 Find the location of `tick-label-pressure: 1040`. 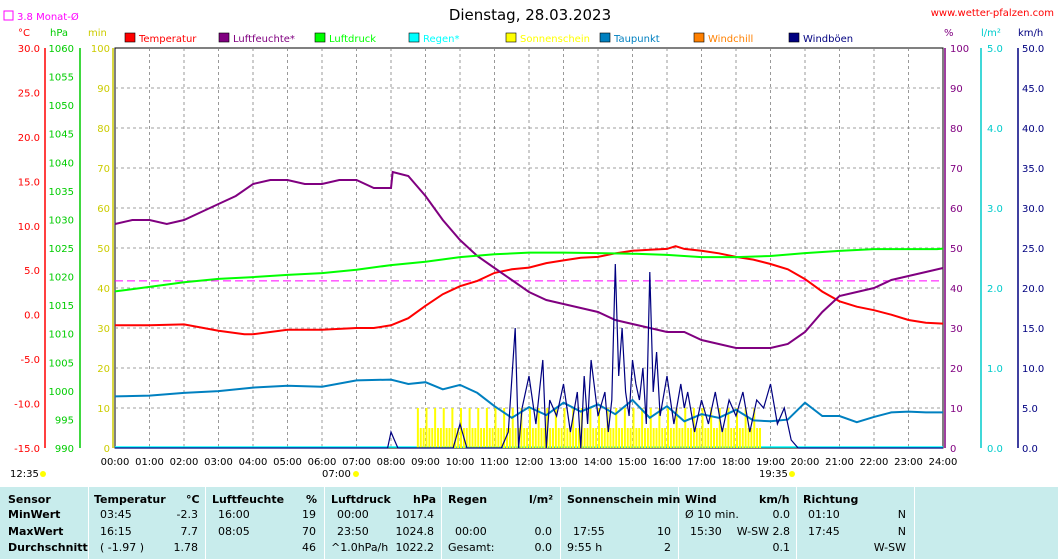

tick-label-pressure: 1040 is located at coordinates (61, 163).